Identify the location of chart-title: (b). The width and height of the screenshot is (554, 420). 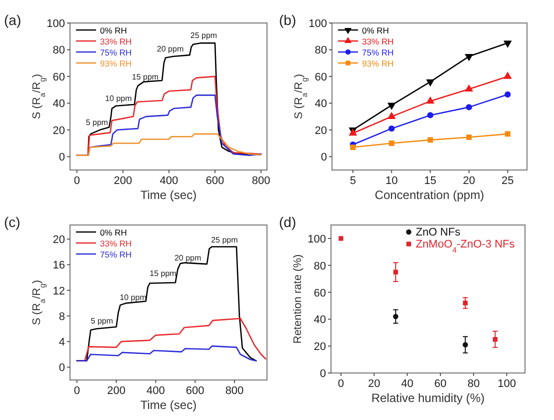
(287, 20).